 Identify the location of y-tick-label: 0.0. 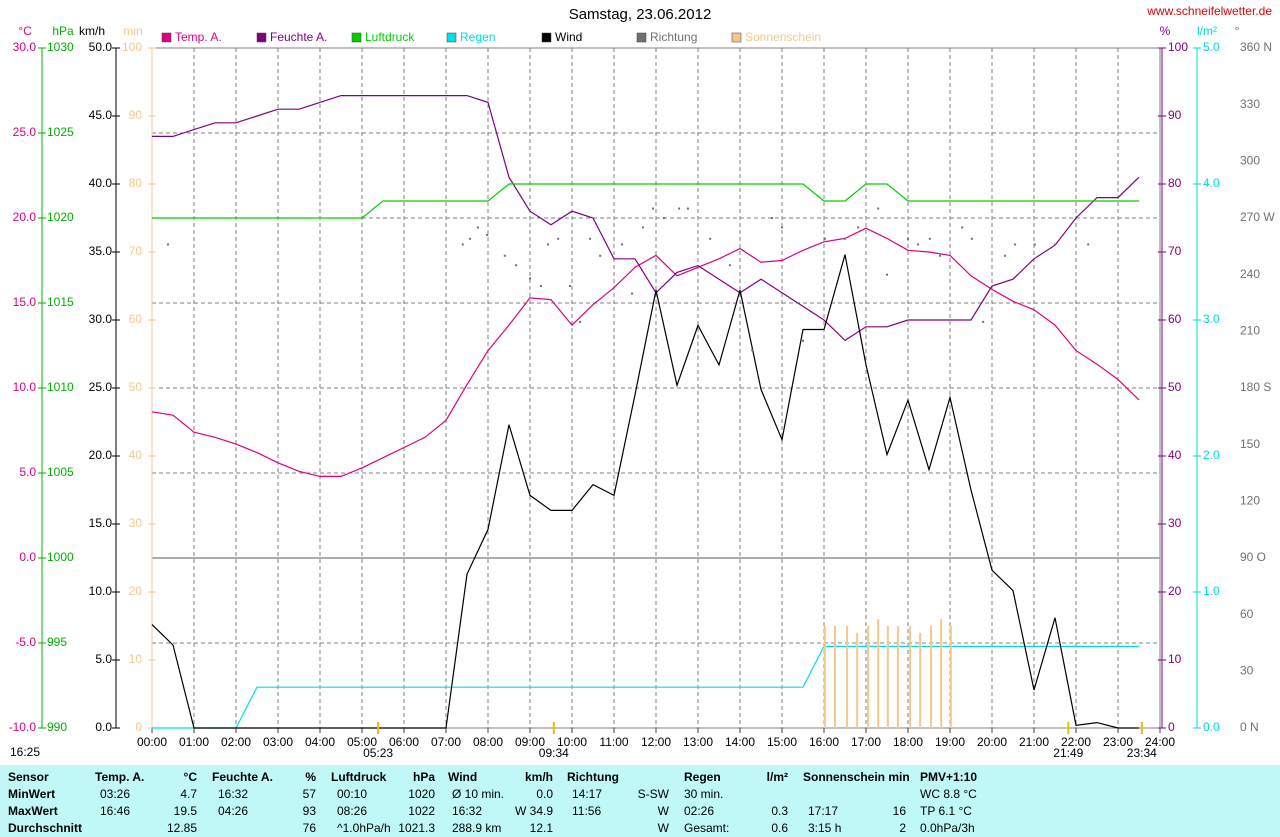
(103, 727).